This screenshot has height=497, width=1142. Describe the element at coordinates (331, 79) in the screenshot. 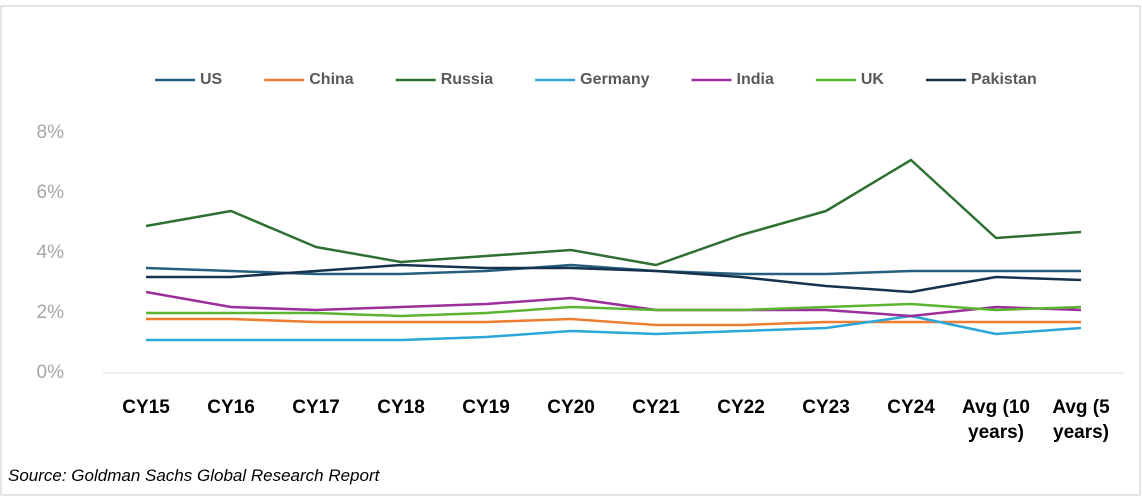

I see `legend-label: China` at that location.